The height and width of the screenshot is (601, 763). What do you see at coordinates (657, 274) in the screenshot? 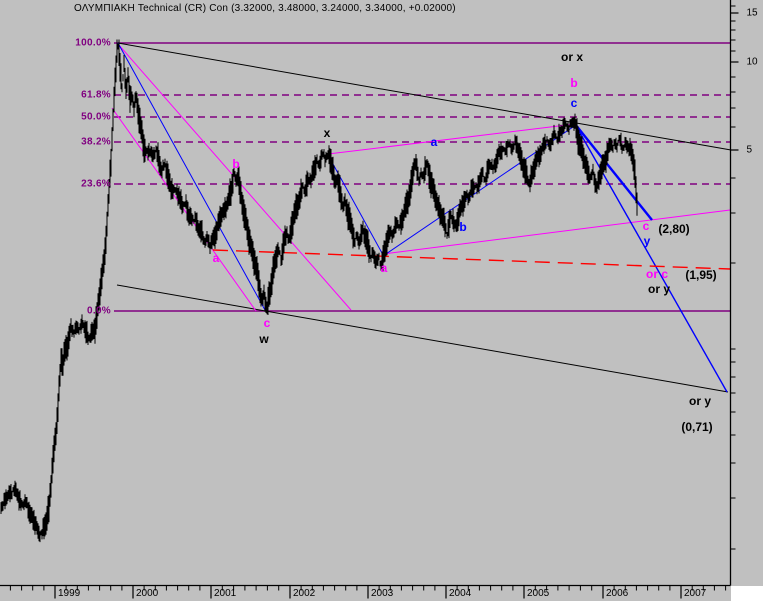
I see `wave-annotation: or c` at bounding box center [657, 274].